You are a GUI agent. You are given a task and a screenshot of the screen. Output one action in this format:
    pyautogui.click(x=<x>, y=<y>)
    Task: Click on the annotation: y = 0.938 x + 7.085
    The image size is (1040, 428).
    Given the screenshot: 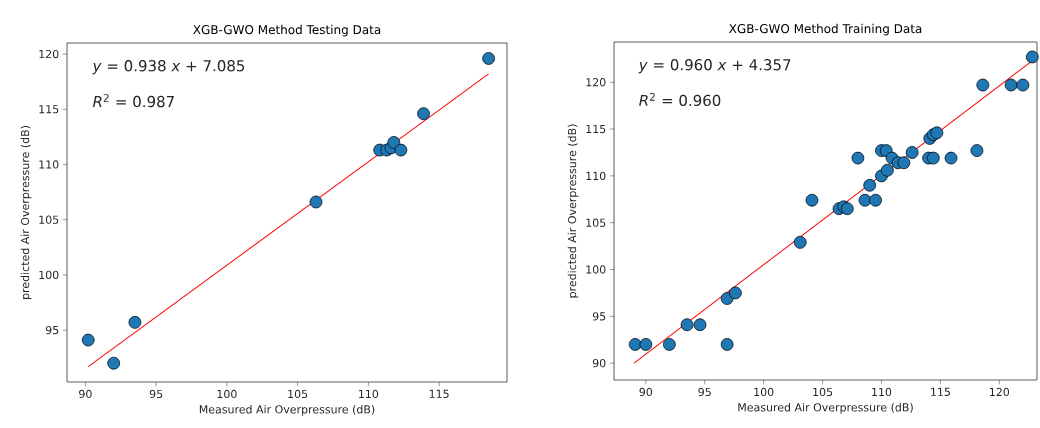 What is the action you would take?
    pyautogui.click(x=168, y=67)
    